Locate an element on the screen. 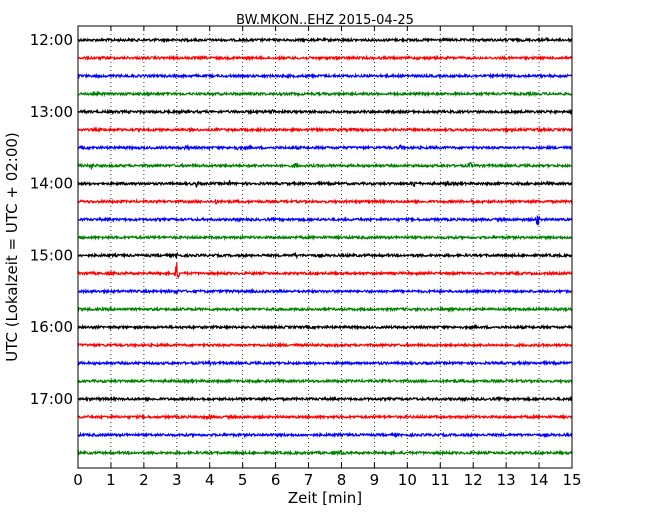 The image size is (650, 520). y-tick-label: 15:00 is located at coordinates (51, 255).